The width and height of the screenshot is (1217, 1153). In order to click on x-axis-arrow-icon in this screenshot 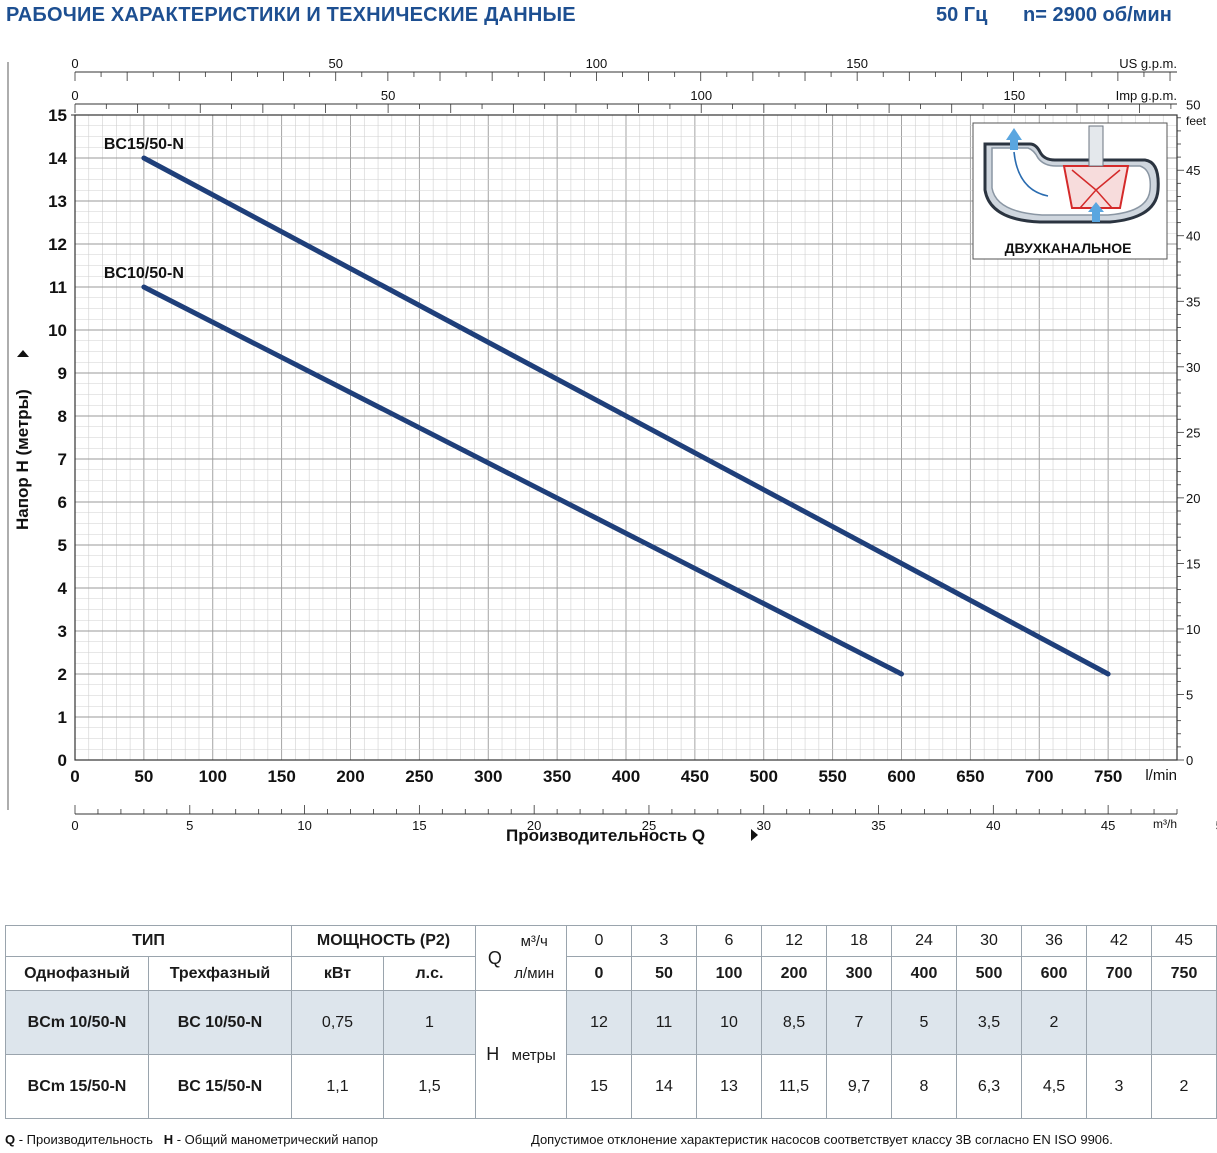, I will do `click(754, 835)`.